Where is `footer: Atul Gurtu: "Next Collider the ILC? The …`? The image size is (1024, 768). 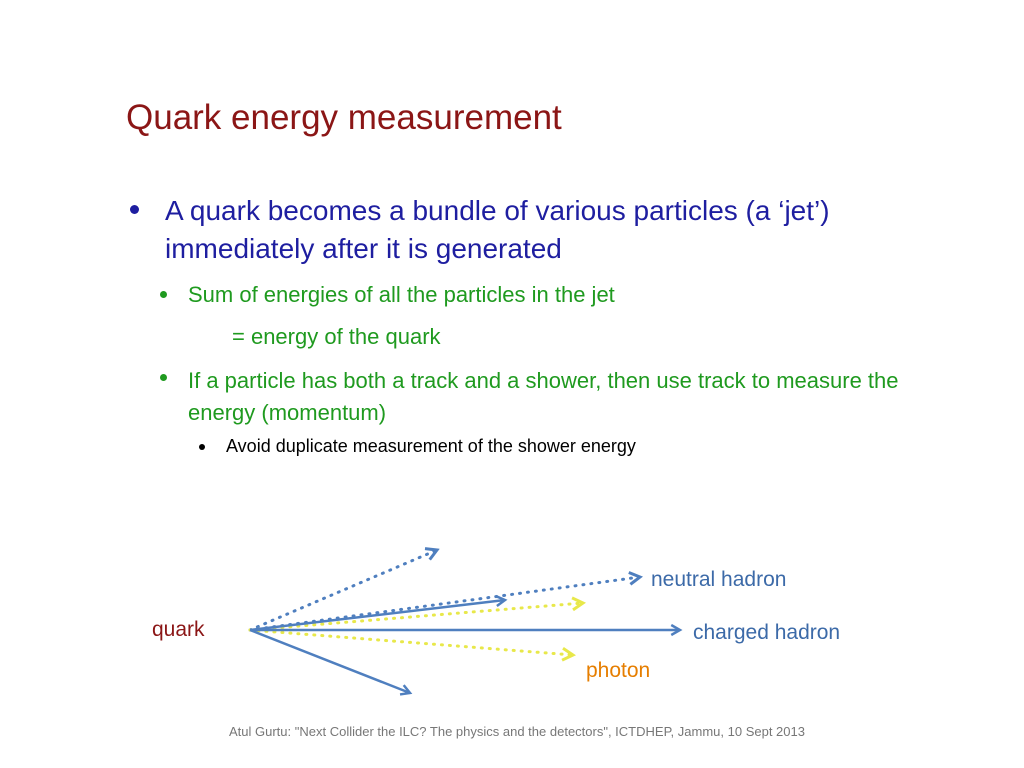 footer: Atul Gurtu: "Next Collider the ILC? The … is located at coordinates (517, 731).